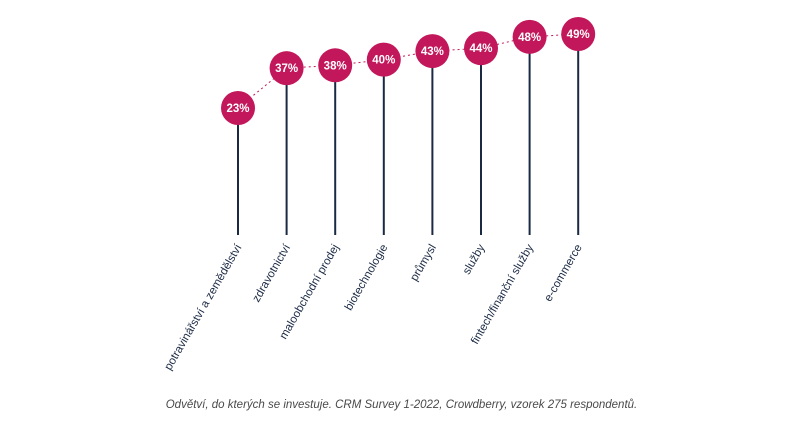 The image size is (803, 438). Describe the element at coordinates (423, 263) in the screenshot. I see `category-label: průmysl` at that location.